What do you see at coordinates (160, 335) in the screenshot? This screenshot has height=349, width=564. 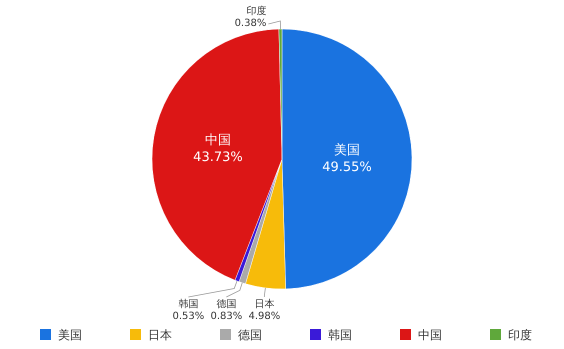 I see `legend-label: 日本` at bounding box center [160, 335].